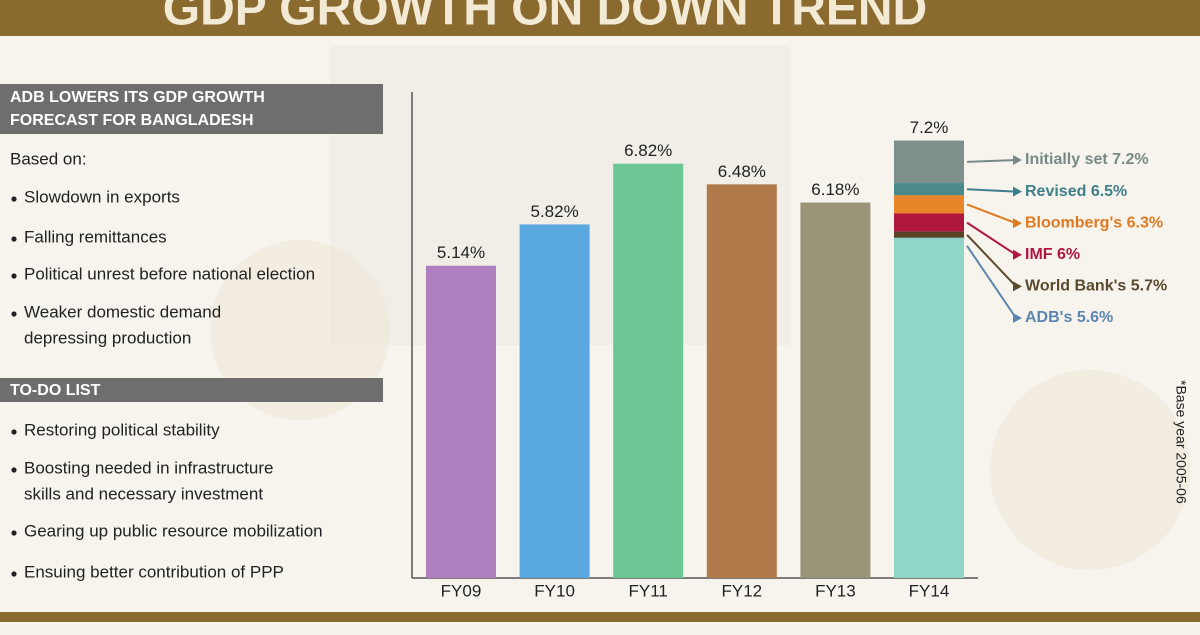 The width and height of the screenshot is (1200, 635). I want to click on estimate-label: Bloomberg's 6.3%, so click(1094, 222).